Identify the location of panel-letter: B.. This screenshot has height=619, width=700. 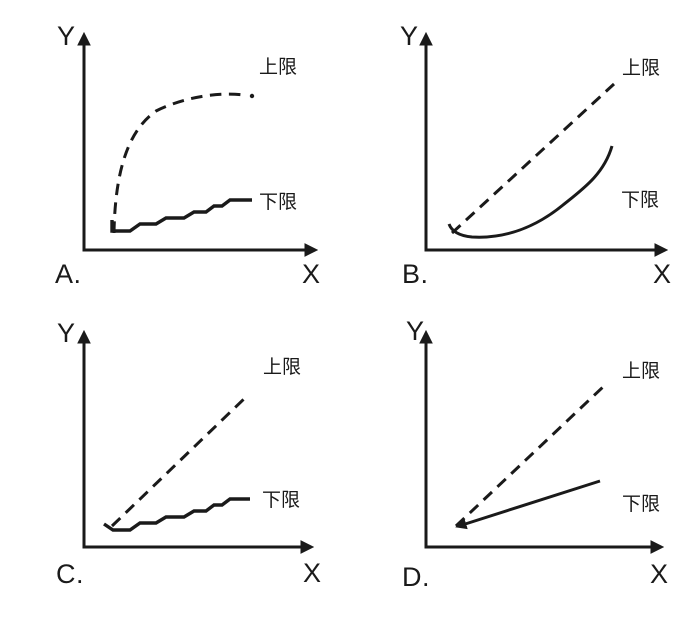
(415, 274).